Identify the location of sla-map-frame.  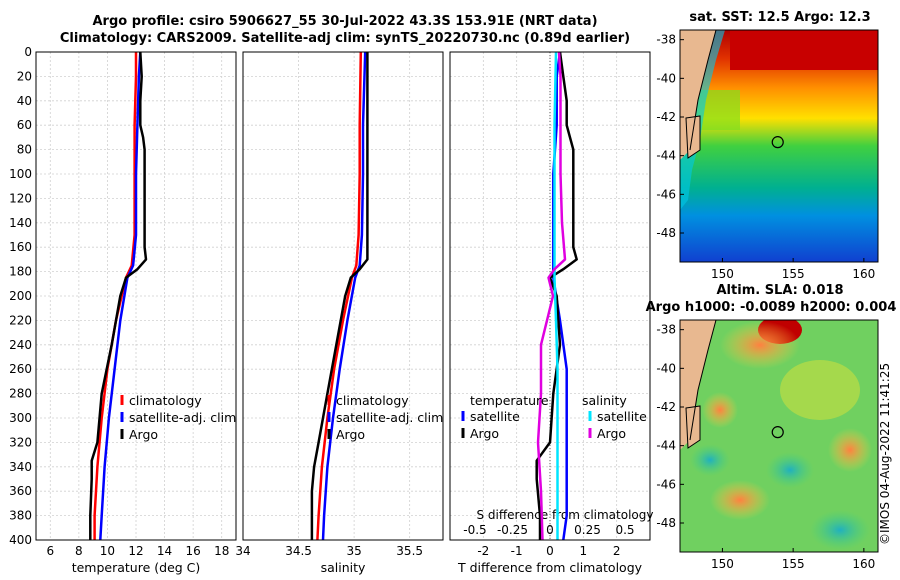
(779, 436).